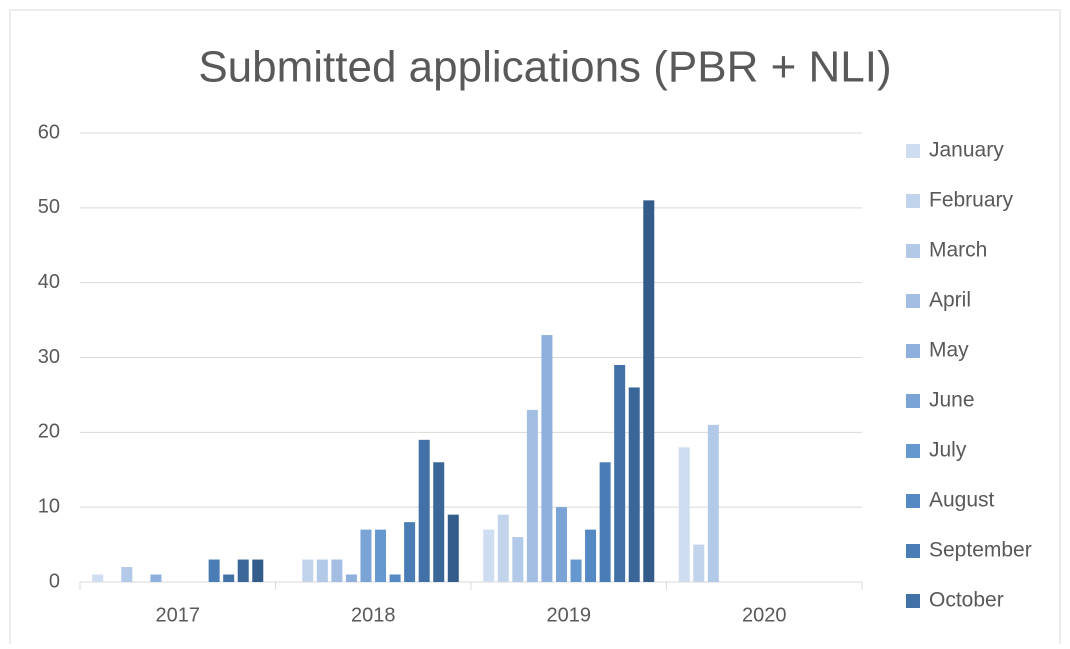  I want to click on legend-label: May, so click(949, 350).